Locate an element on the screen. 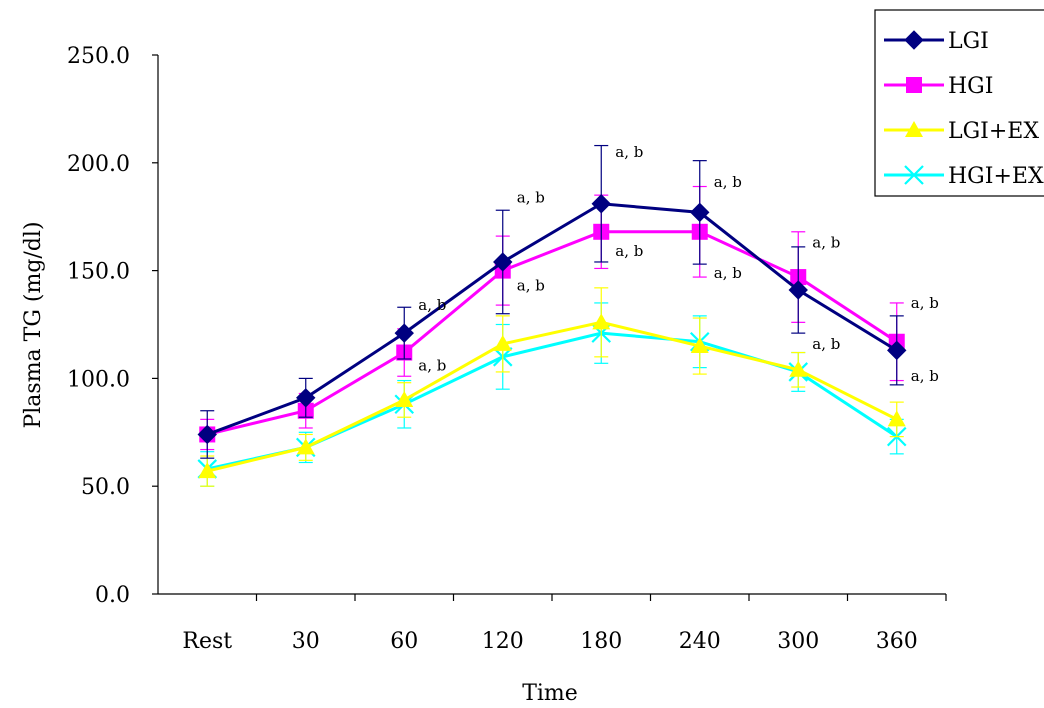 The width and height of the screenshot is (1044, 708). y-tick-label: 150.0 is located at coordinates (98, 272).